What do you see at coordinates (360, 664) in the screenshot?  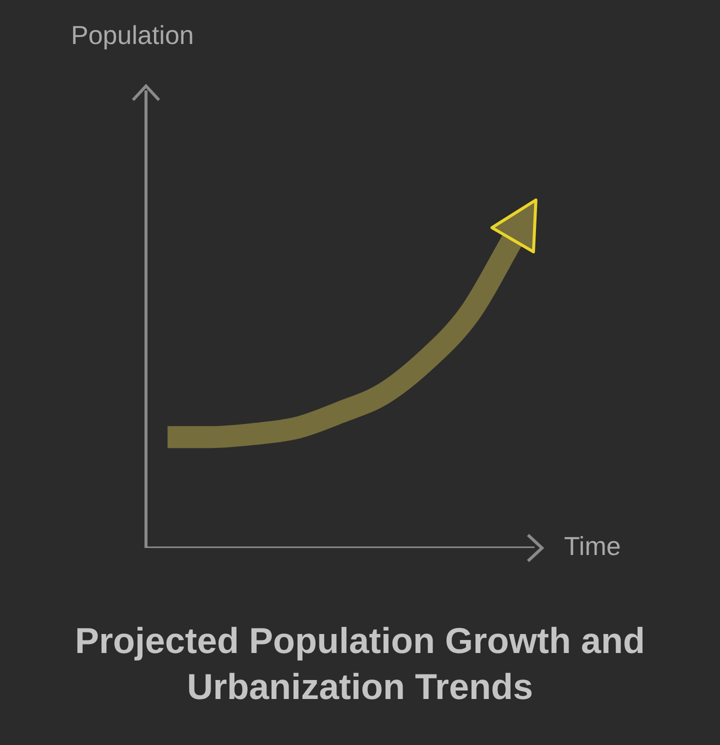 I see `text: Projected Population Growth and Urbanization Trends` at bounding box center [360, 664].